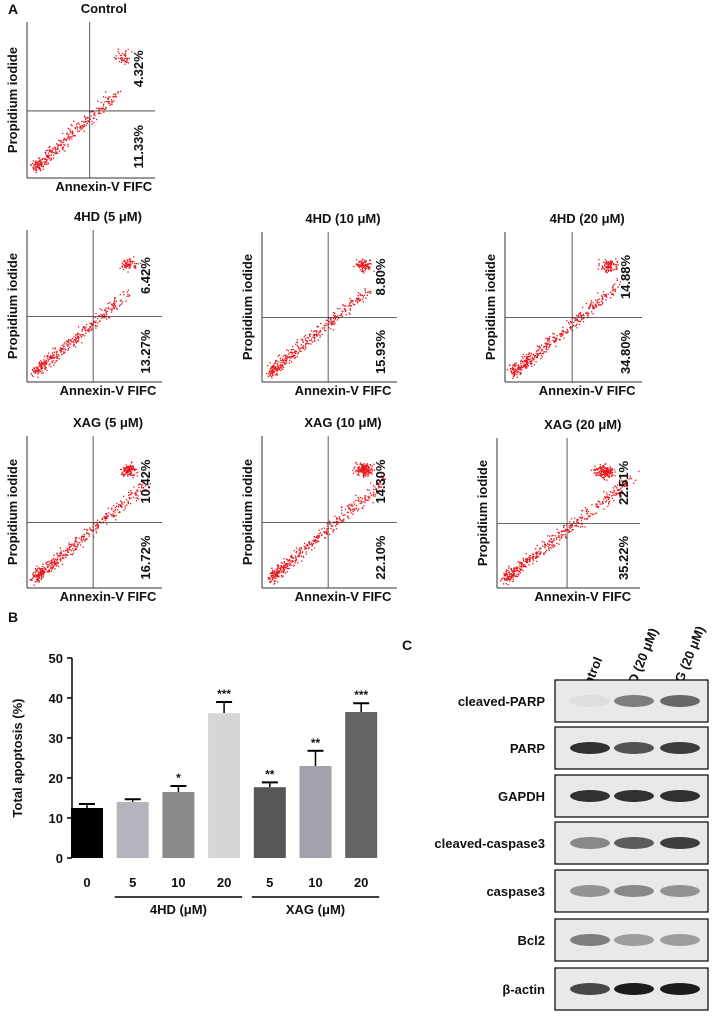  I want to click on quadrant-percent: 10.42%, so click(145, 481).